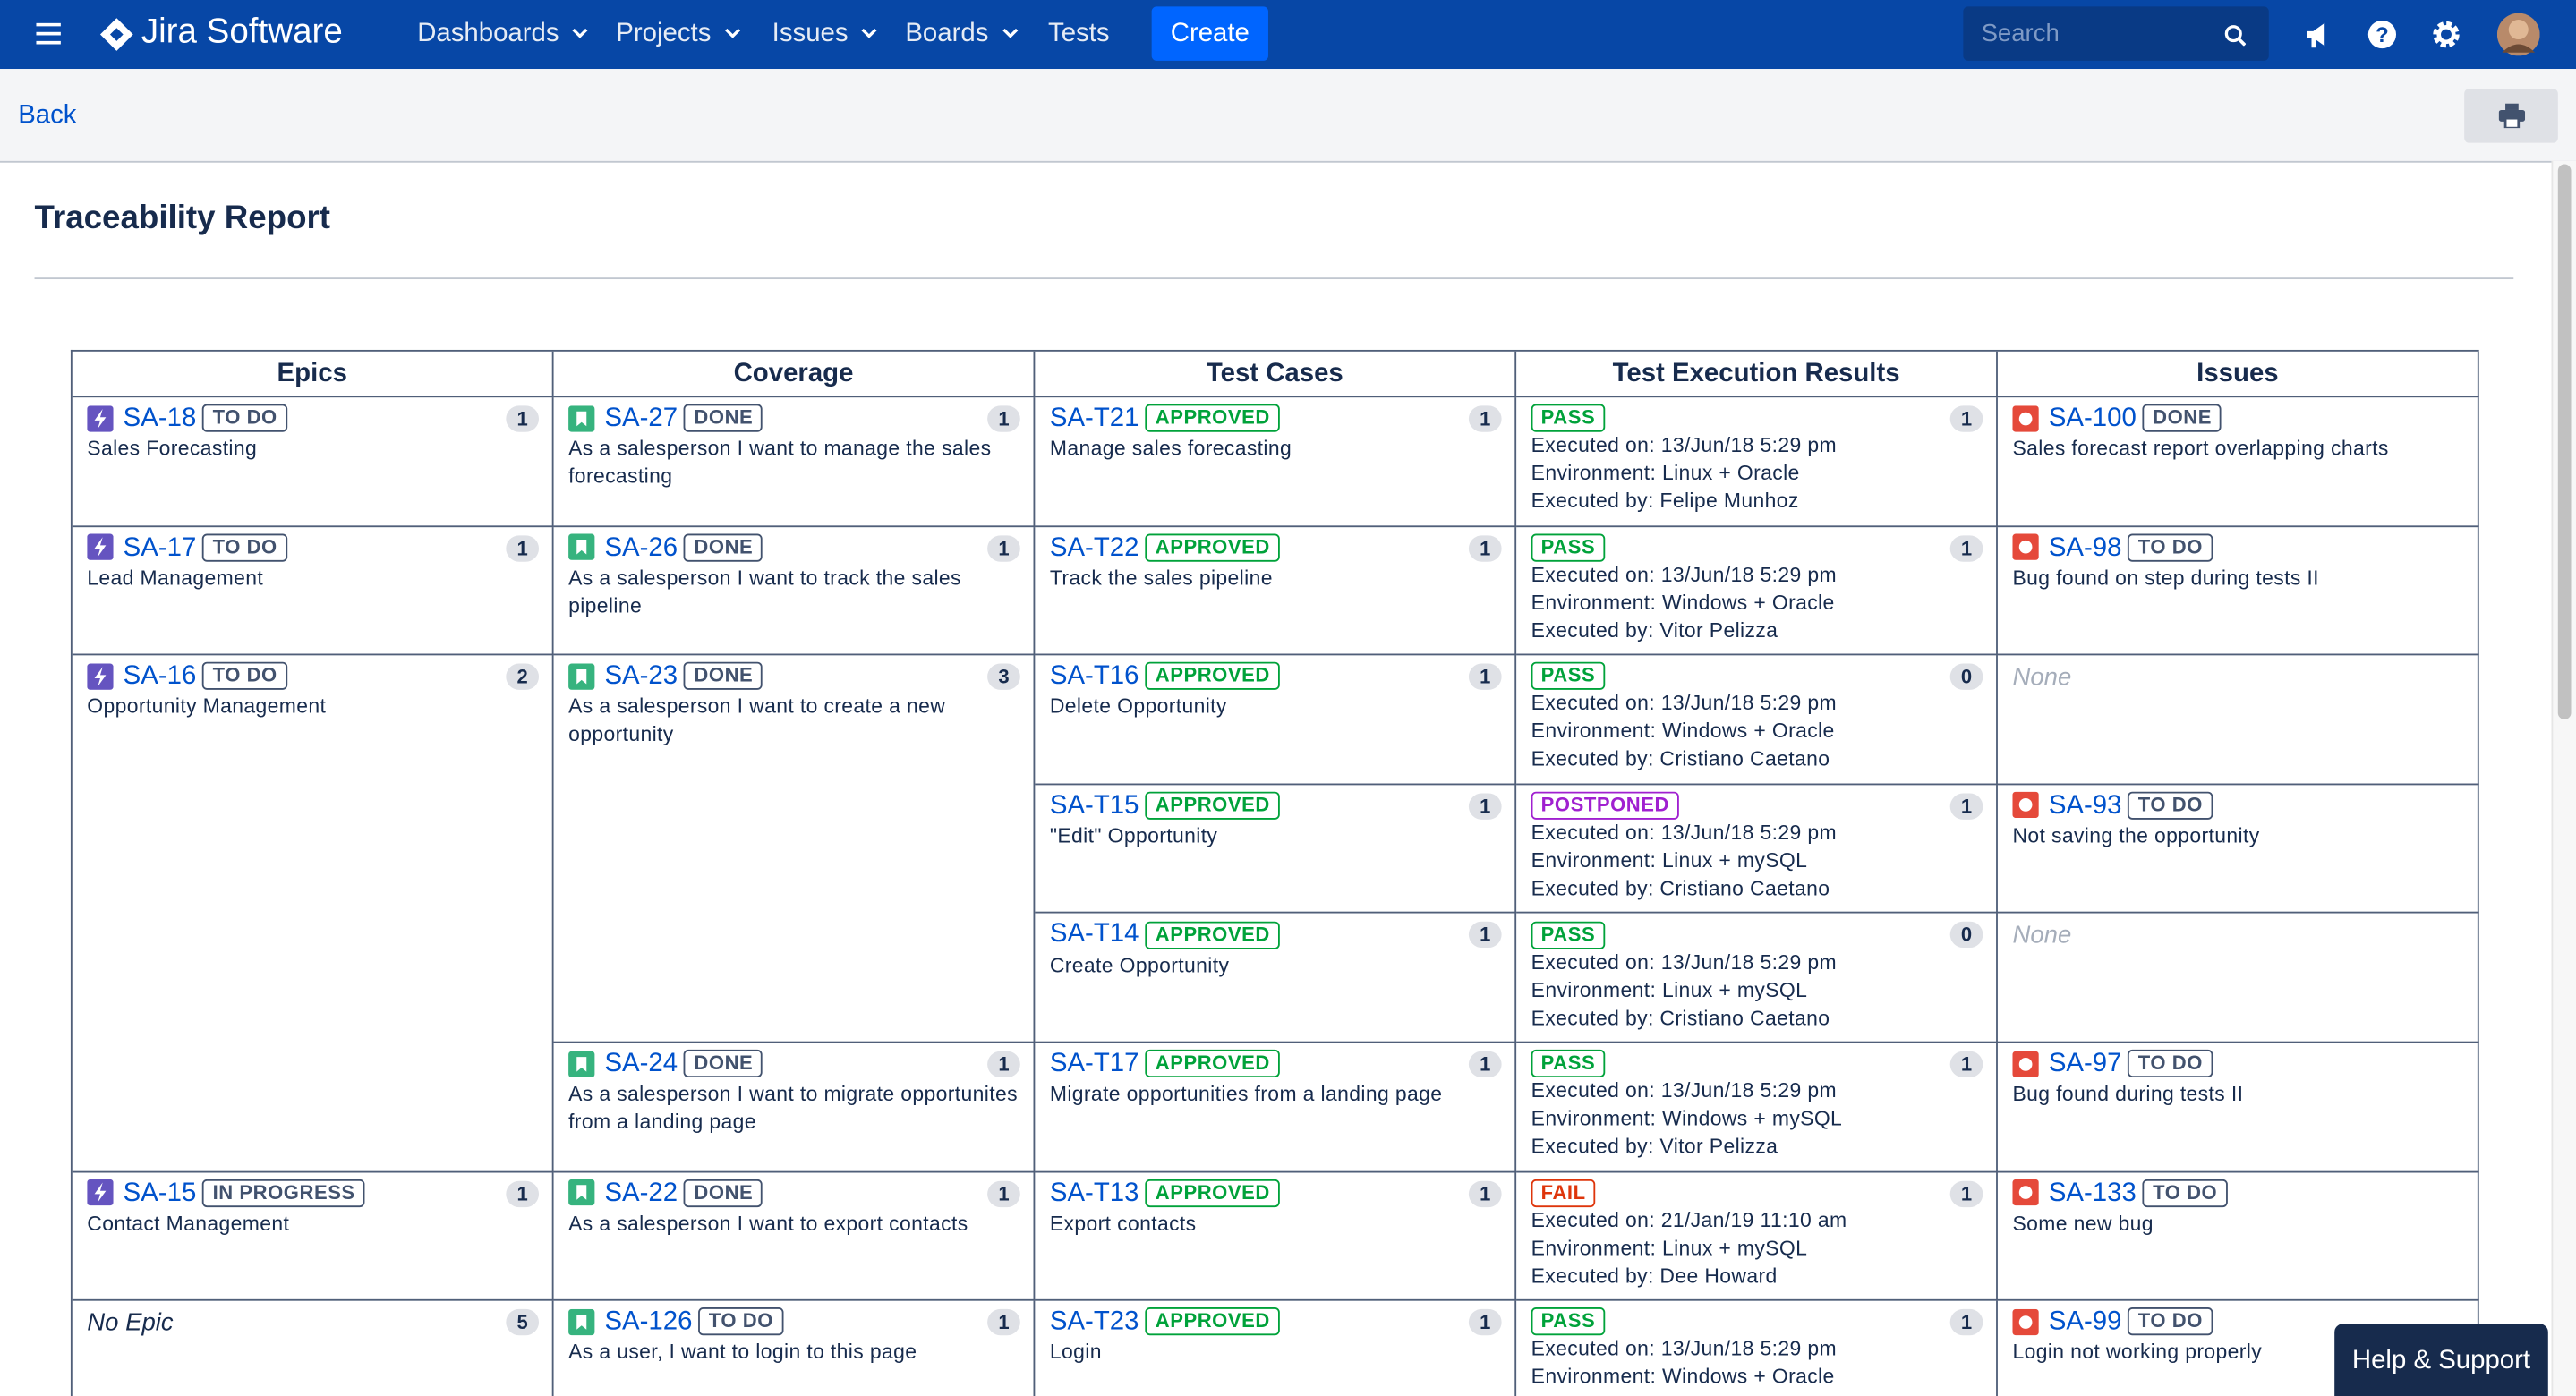 The width and height of the screenshot is (2576, 1396). Describe the element at coordinates (641, 419) in the screenshot. I see `issue-key: SA-27` at that location.